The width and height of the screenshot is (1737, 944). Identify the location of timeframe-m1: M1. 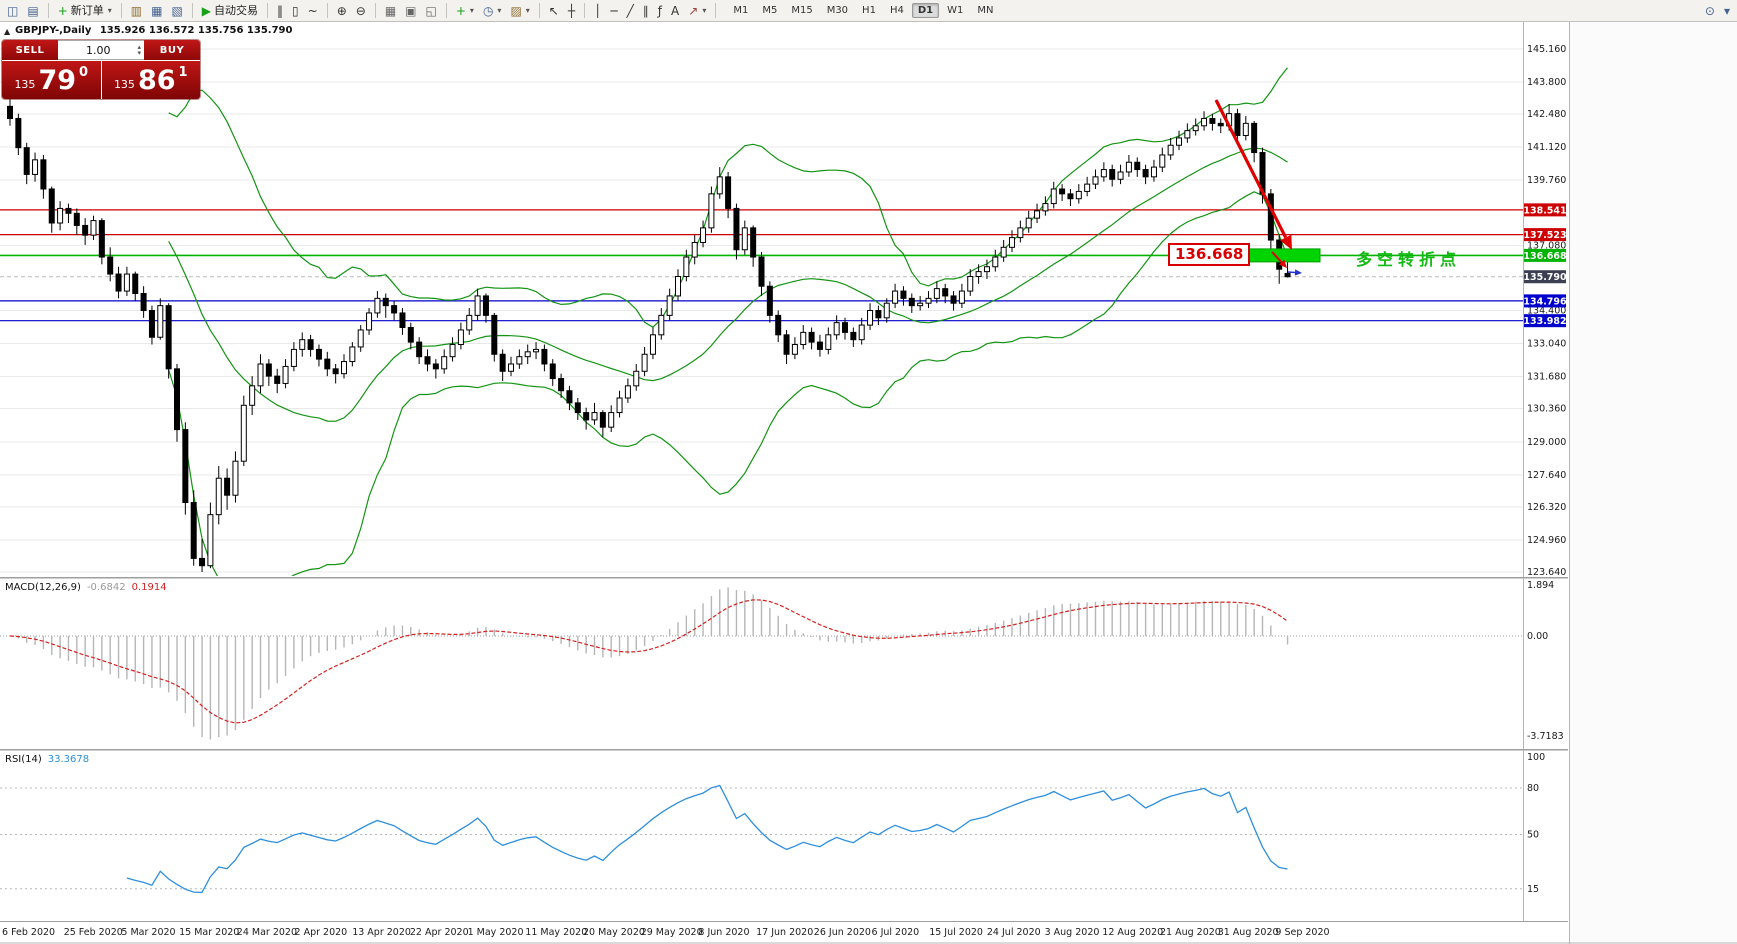
(741, 10).